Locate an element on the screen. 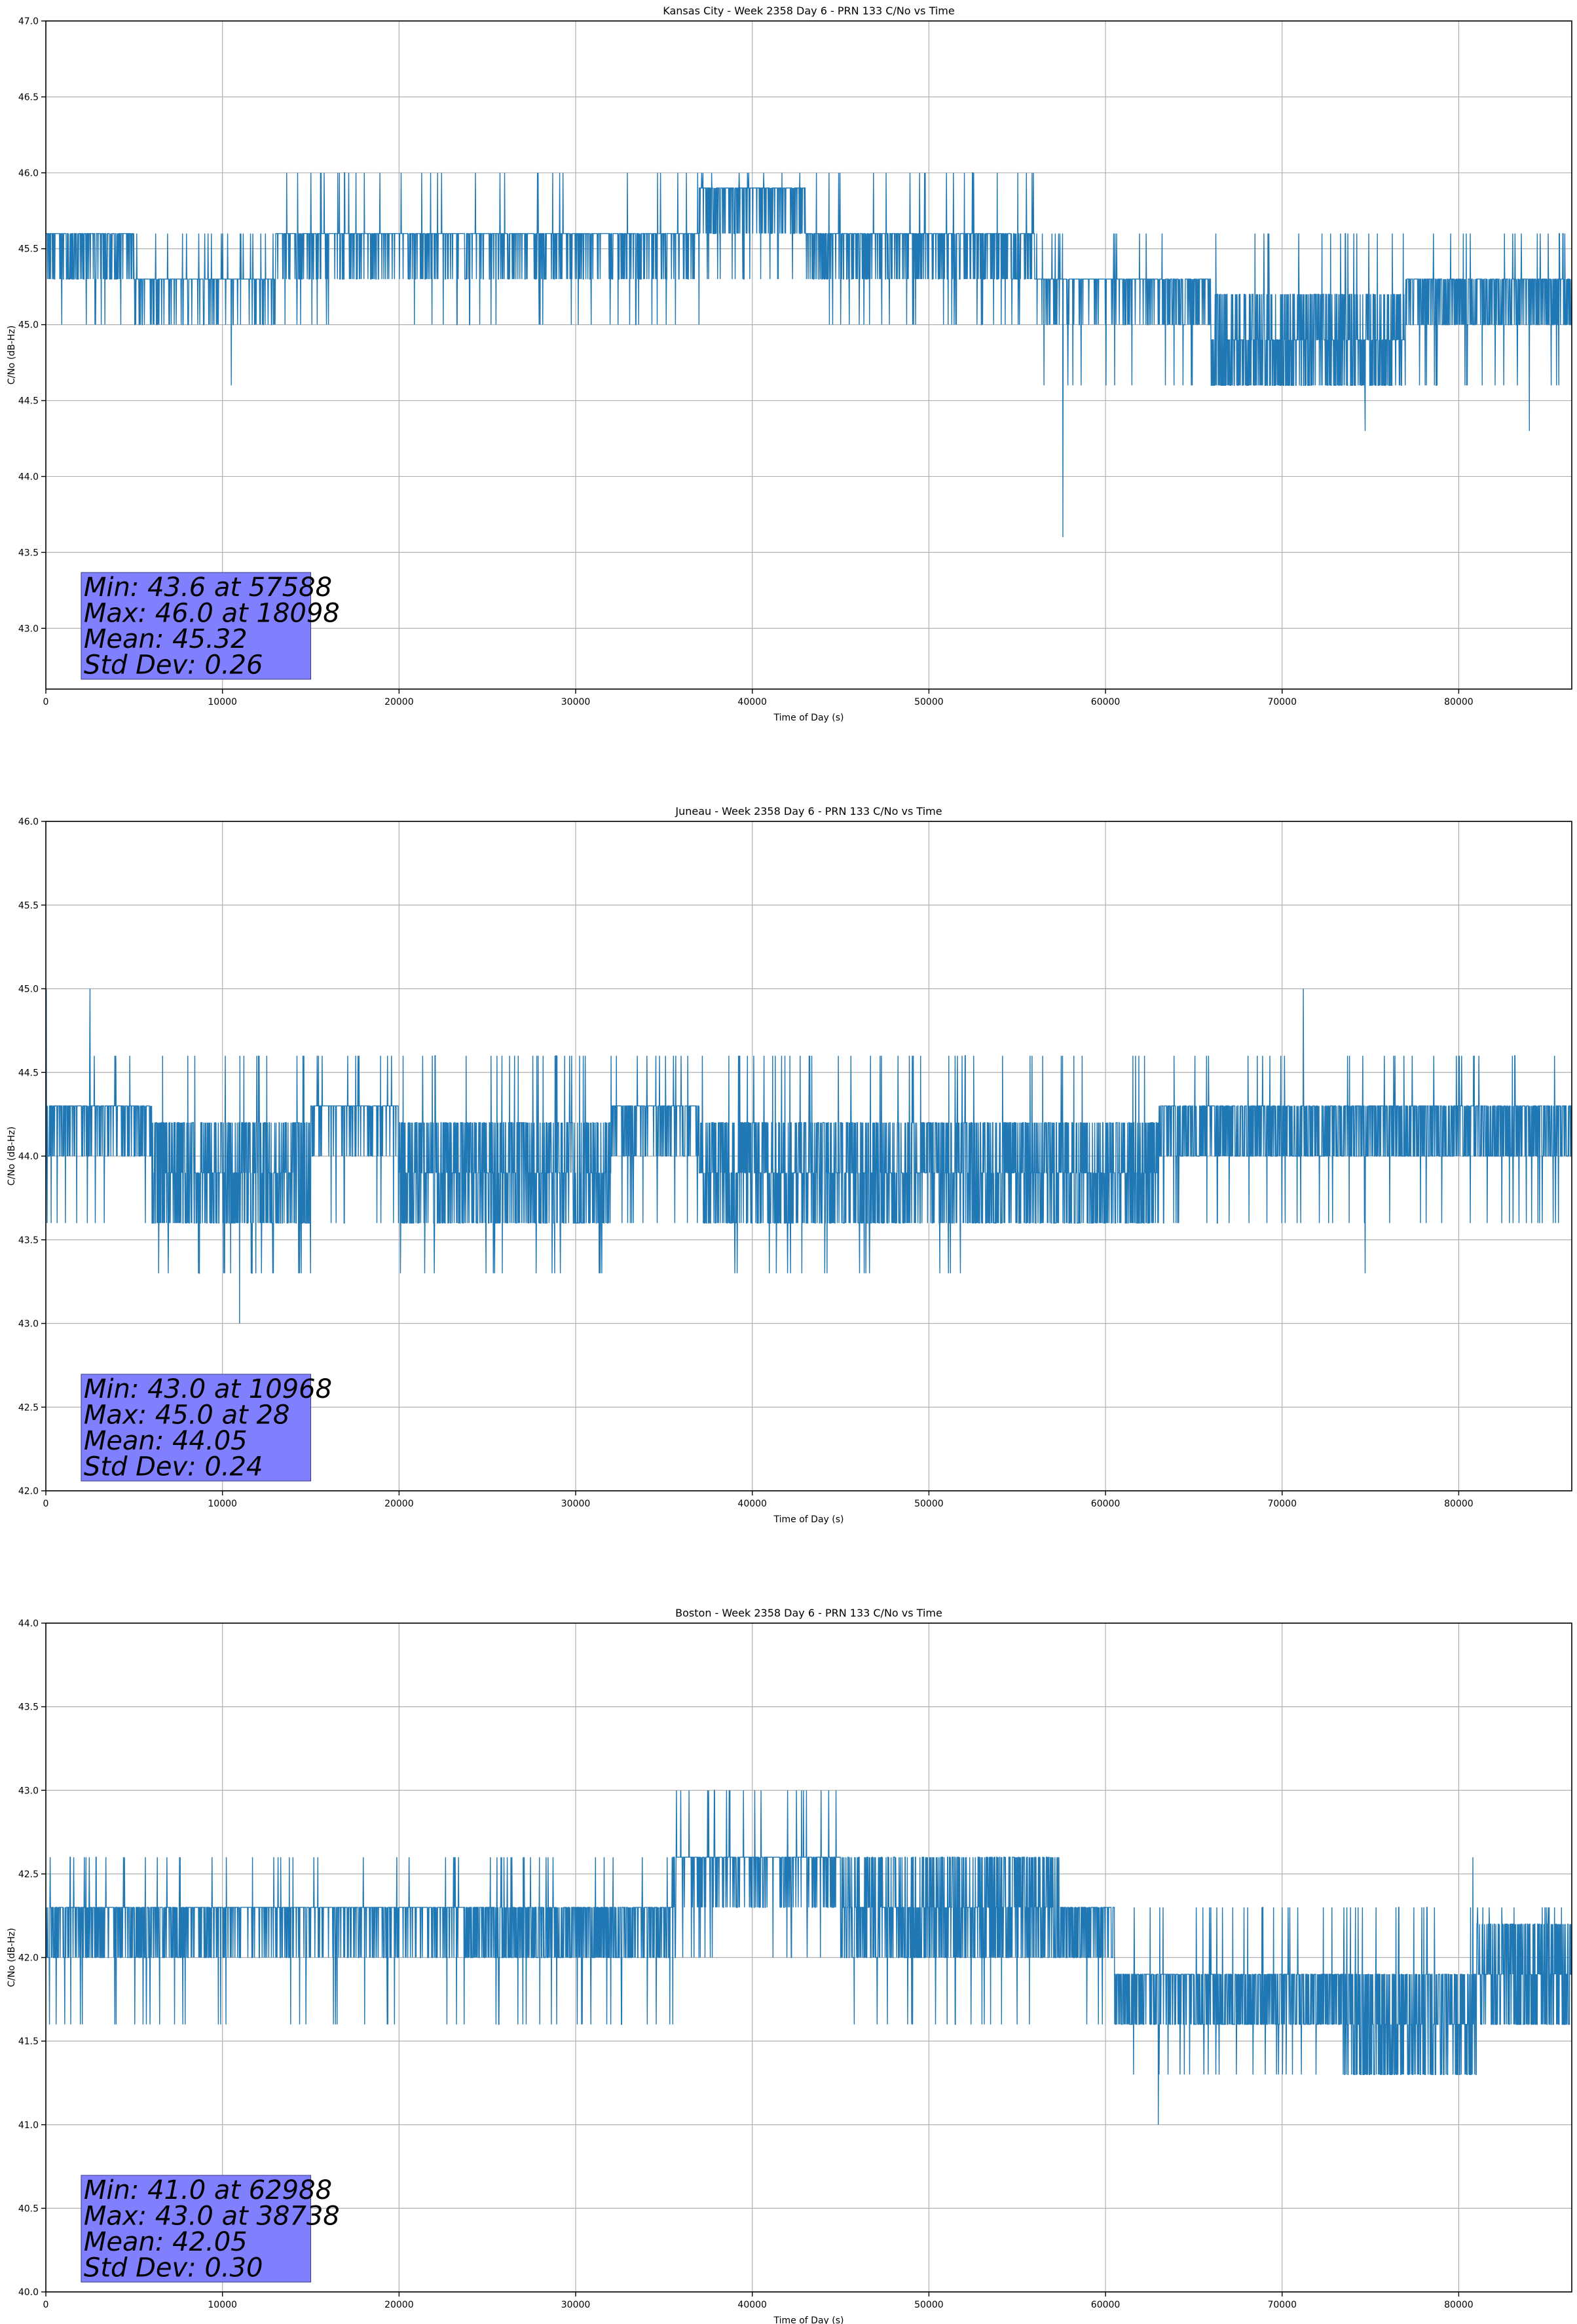 The height and width of the screenshot is (2324, 1577). stats-min-text: Min: 41.0 at 62988 is located at coordinates (208, 2190).